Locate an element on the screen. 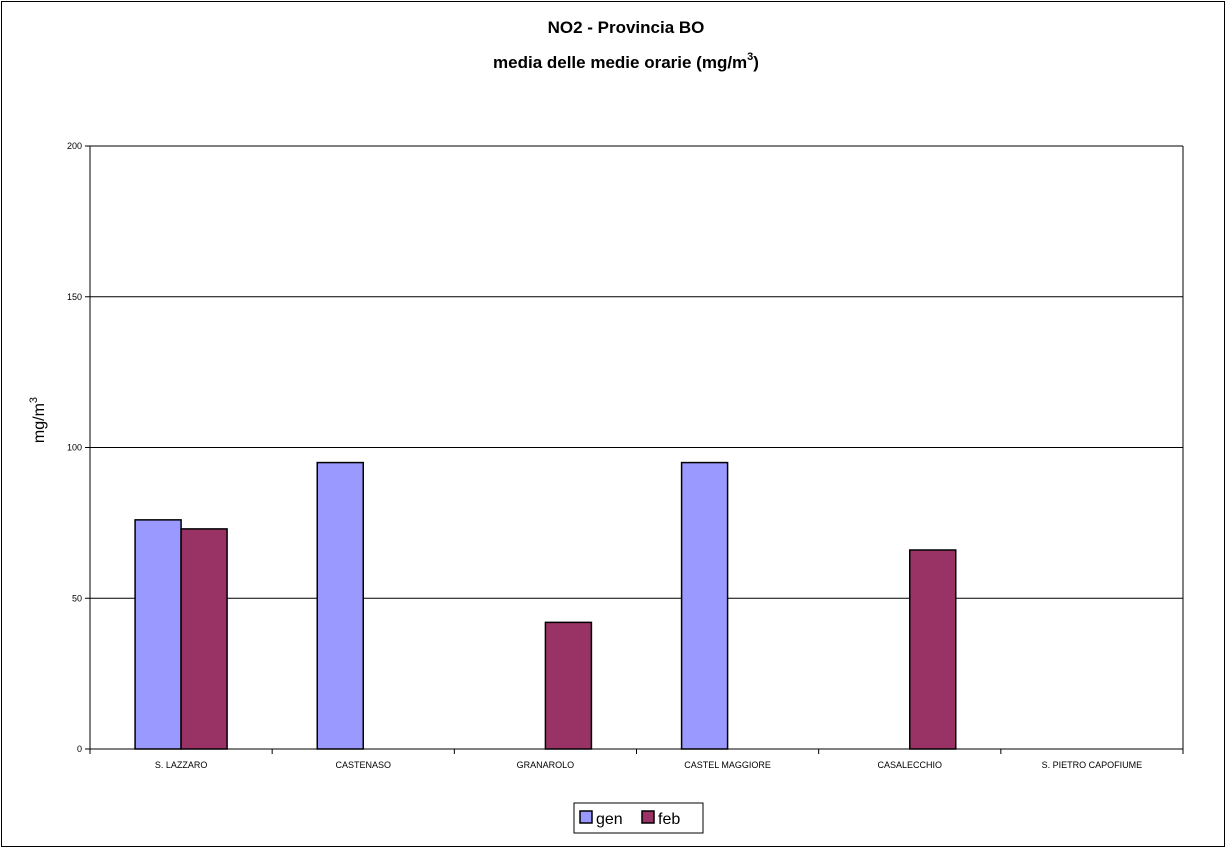 The image size is (1226, 853). x-tick-label: CASALECCHIO is located at coordinates (909, 765).